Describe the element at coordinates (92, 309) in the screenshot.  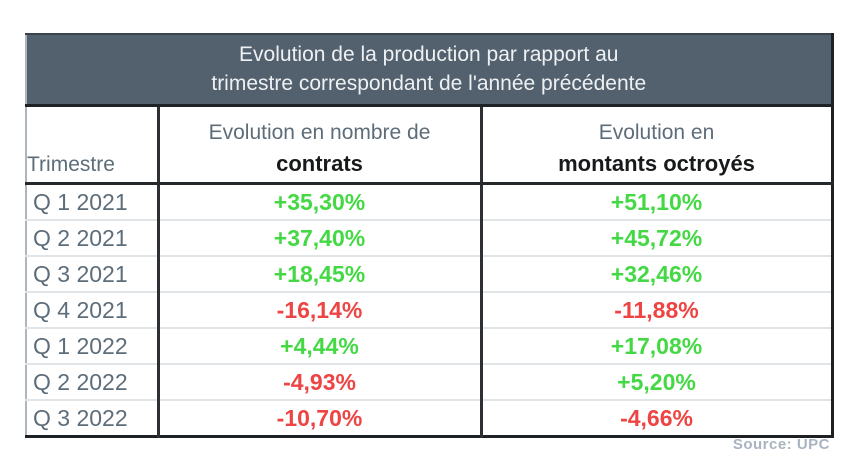
I see `quarter-cell: Q 4 2021` at that location.